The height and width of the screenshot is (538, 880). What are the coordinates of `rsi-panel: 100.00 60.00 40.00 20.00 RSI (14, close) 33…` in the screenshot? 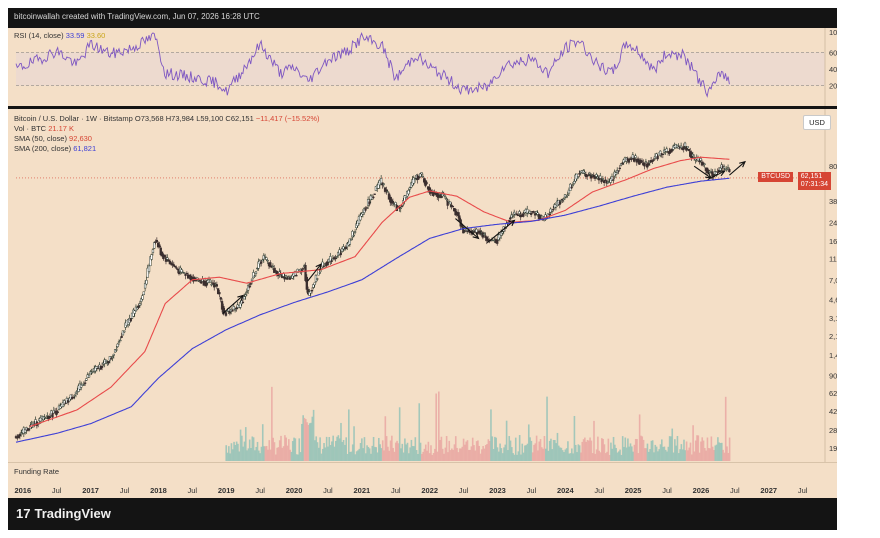 It's located at (430, 67).